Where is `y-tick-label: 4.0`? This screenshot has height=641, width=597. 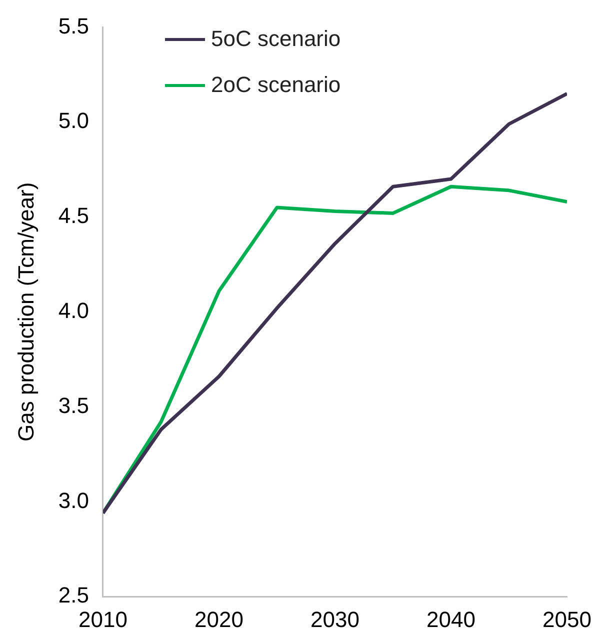 y-tick-label: 4.0 is located at coordinates (73, 310).